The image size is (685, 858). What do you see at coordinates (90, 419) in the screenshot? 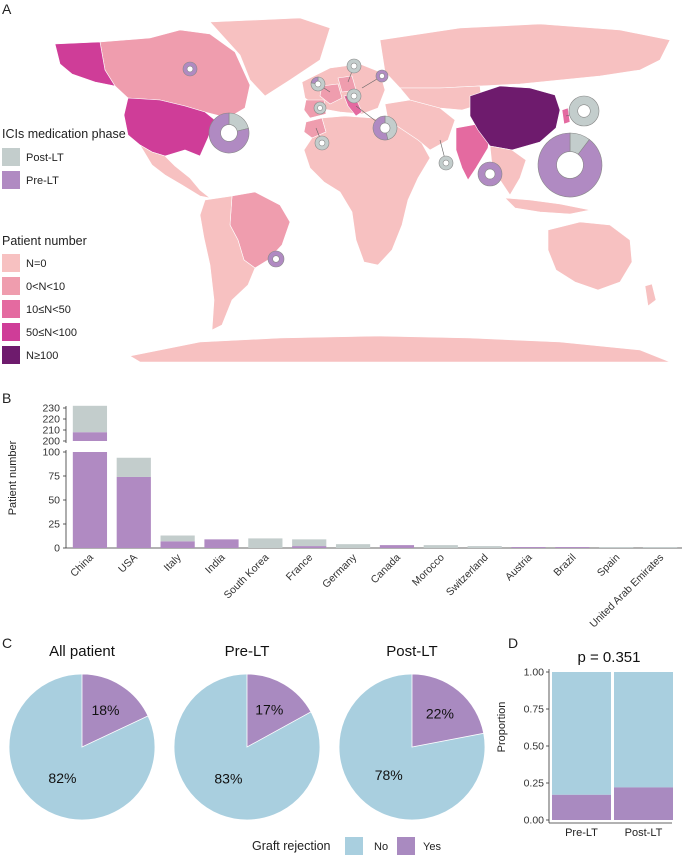
I see `bar-post-upper-china` at bounding box center [90, 419].